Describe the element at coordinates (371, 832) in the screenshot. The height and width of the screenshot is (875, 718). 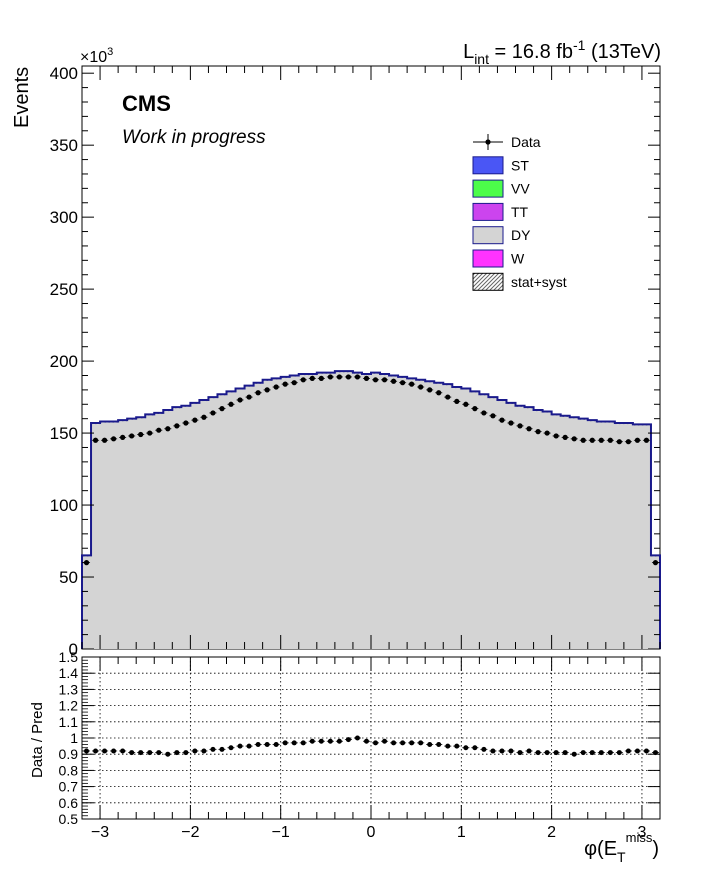
I see `x-tick-label: 0` at that location.